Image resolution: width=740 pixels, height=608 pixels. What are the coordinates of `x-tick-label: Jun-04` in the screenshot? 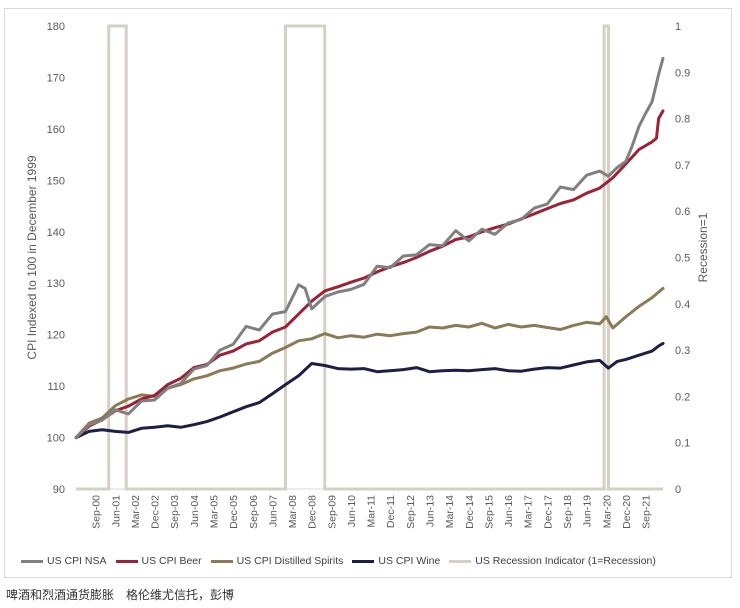 It's located at (195, 511).